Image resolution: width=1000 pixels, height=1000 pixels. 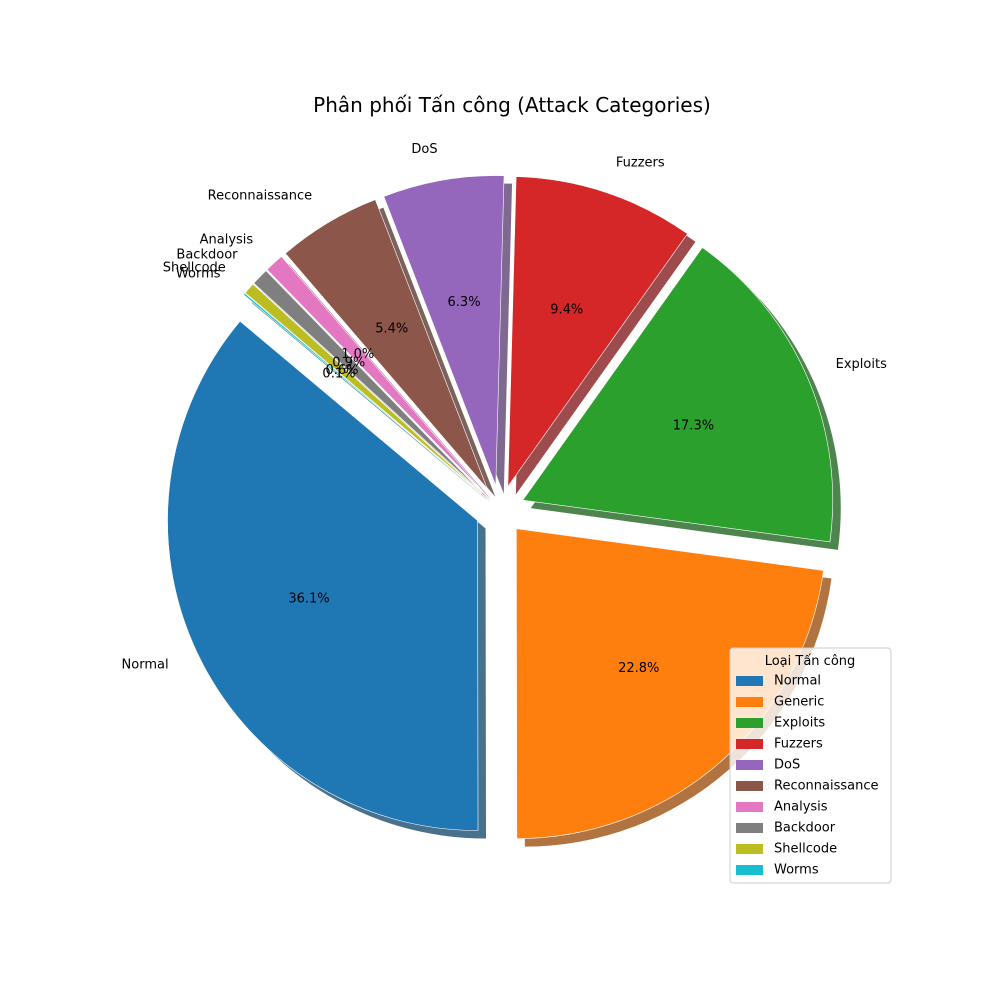 I want to click on legend-entry-backdoor: Backdoor, so click(x=805, y=828).